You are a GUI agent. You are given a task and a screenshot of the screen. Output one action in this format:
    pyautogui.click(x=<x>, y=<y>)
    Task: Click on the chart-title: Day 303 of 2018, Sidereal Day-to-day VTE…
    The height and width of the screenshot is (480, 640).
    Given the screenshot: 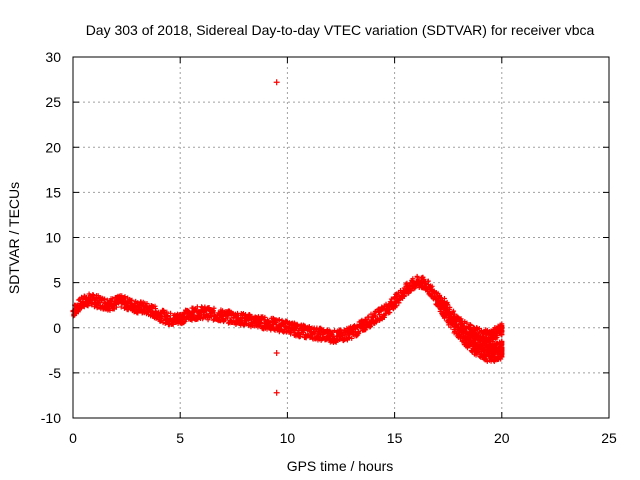 What is the action you would take?
    pyautogui.click(x=340, y=30)
    